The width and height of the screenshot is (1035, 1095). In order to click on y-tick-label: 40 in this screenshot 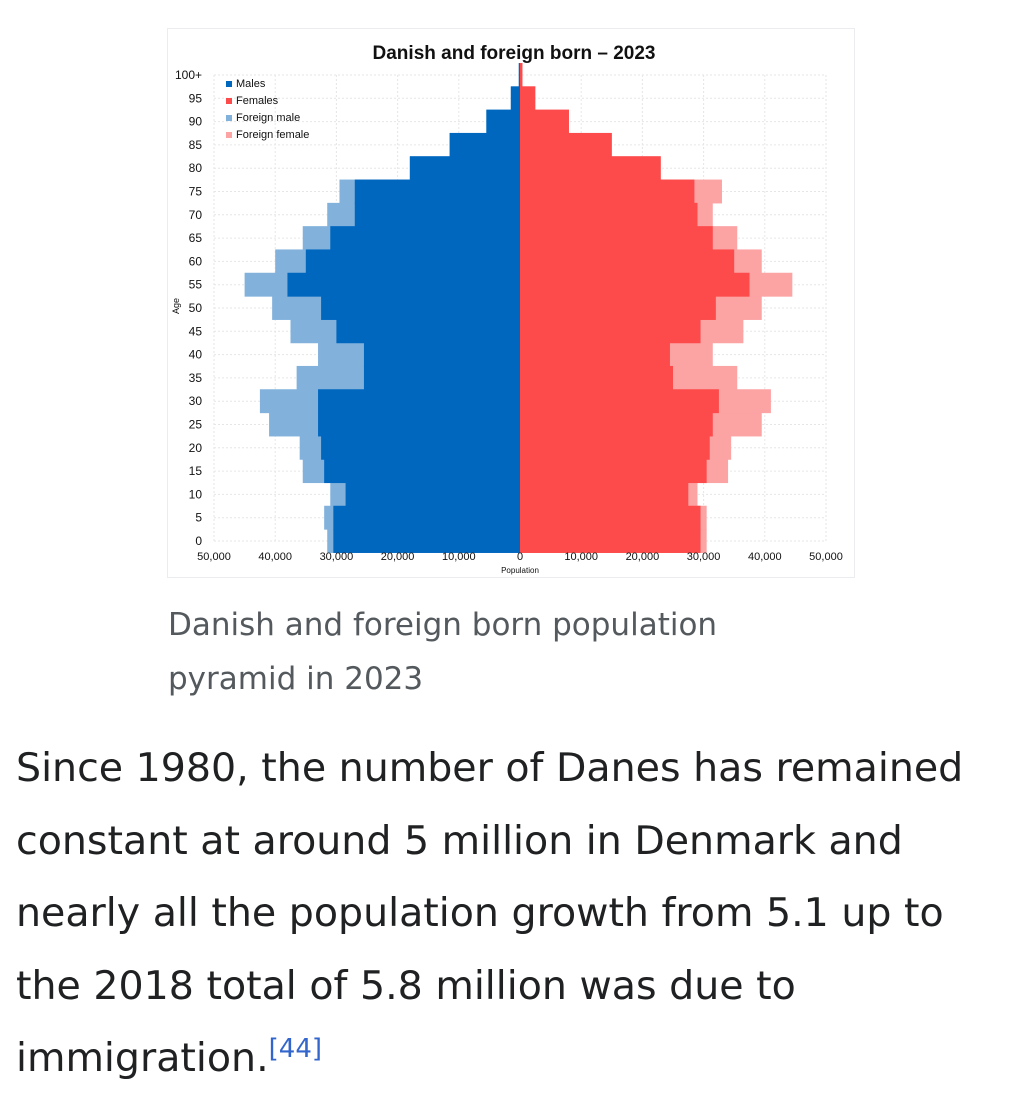, I will do `click(196, 355)`.